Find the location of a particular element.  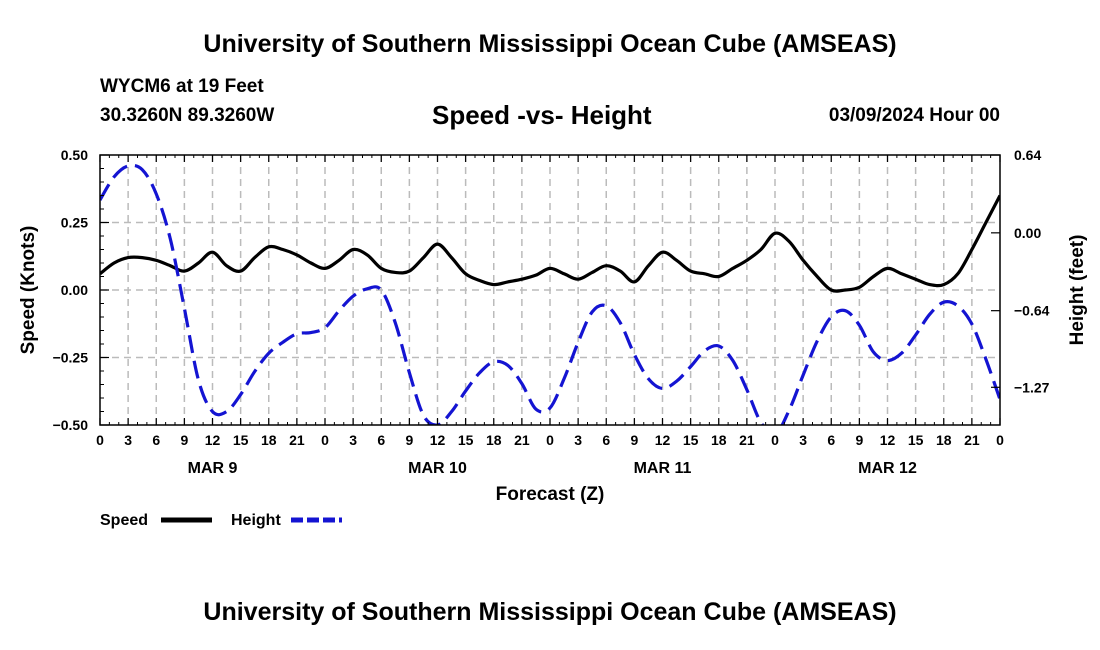

y-left-tick-label: −0.50 is located at coordinates (71, 425).